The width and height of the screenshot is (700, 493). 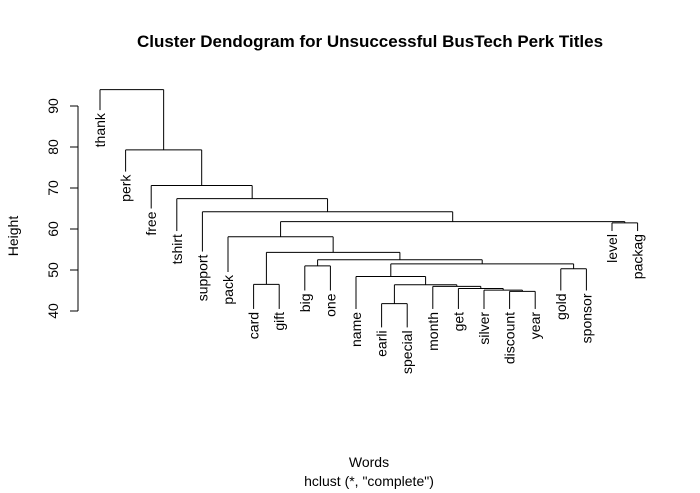 What do you see at coordinates (433, 331) in the screenshot?
I see `leaf-label-month: month` at bounding box center [433, 331].